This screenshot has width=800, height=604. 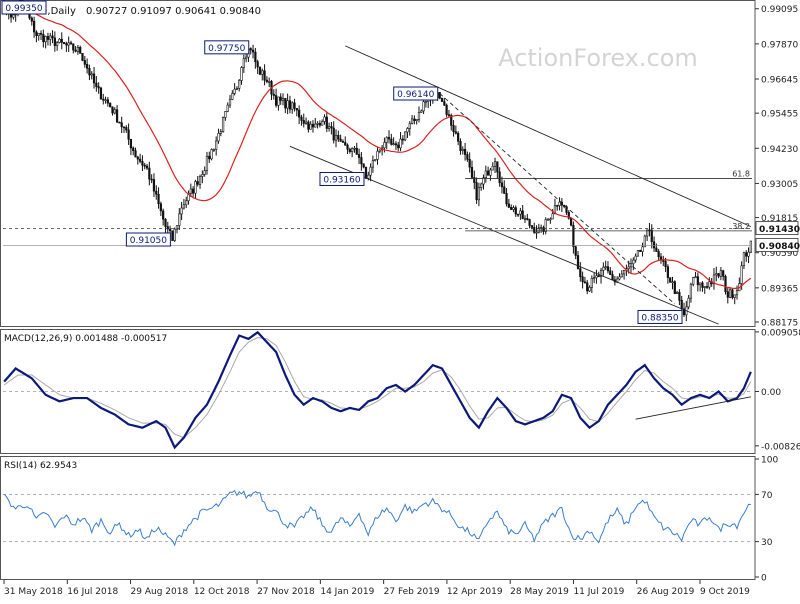 I want to click on price-callout: 0.91050, so click(x=148, y=239).